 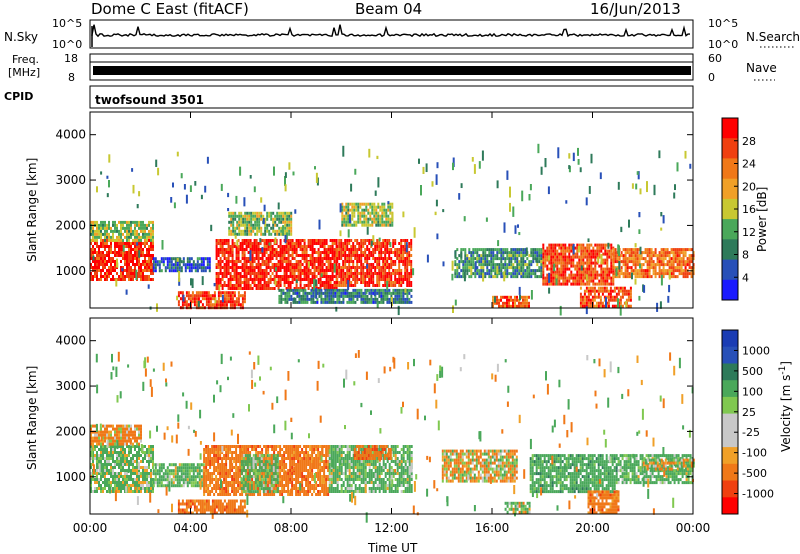 What do you see at coordinates (32, 210) in the screenshot?
I see `power-ylabel: Slant Range [km]` at bounding box center [32, 210].